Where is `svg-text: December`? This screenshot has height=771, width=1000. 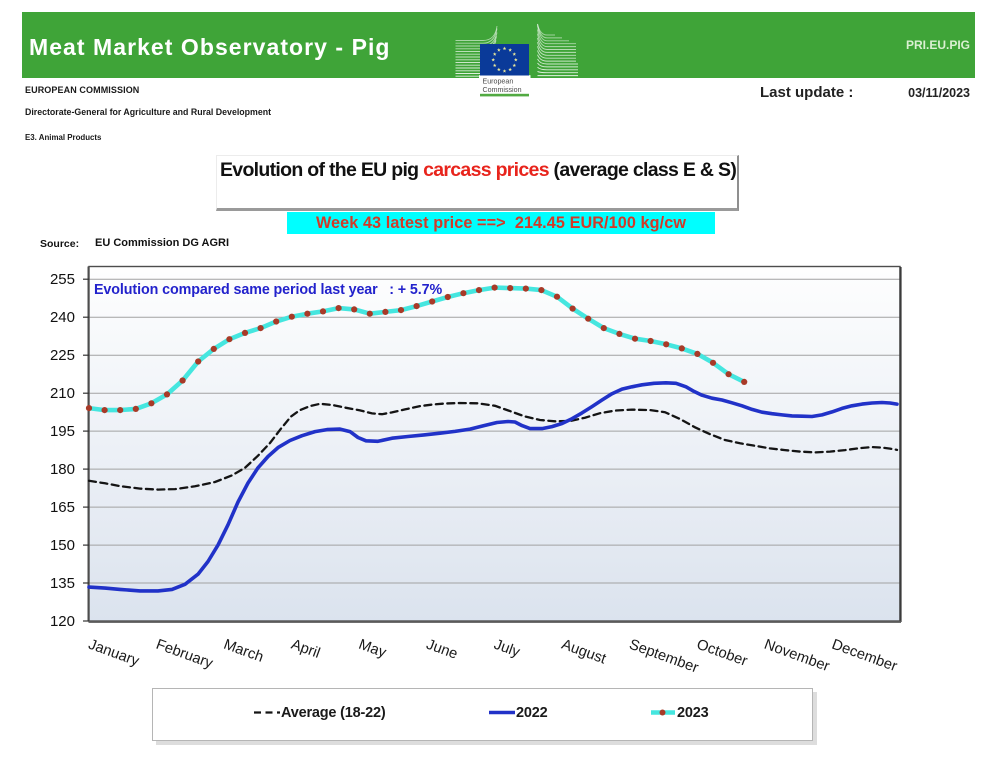 svg-text: December is located at coordinates (865, 656).